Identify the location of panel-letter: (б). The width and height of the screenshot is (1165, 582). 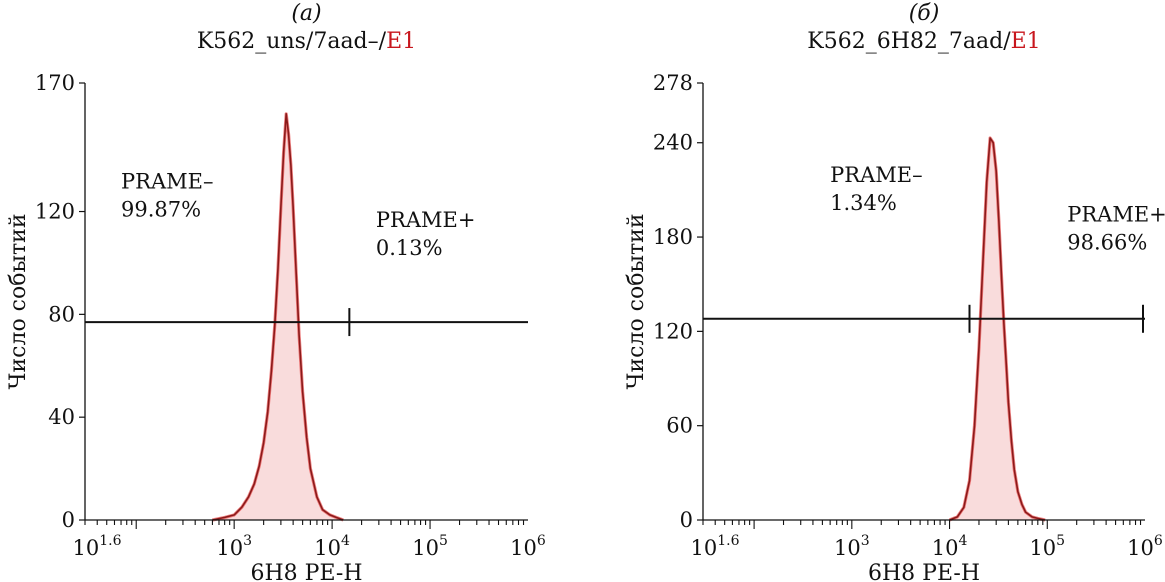
(924, 13).